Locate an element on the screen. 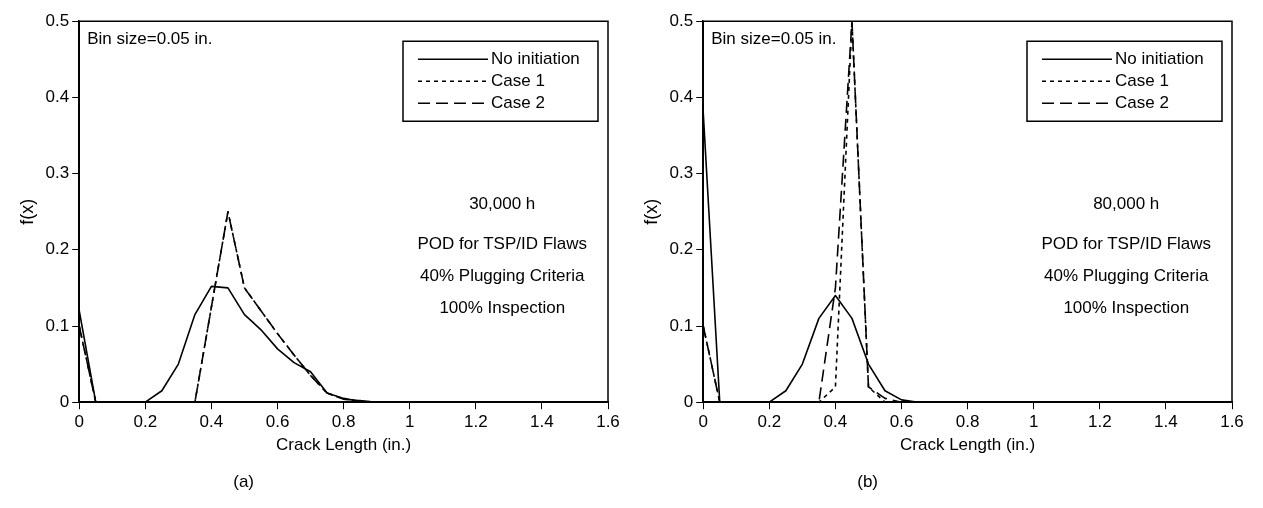  text: (a) is located at coordinates (244, 481).